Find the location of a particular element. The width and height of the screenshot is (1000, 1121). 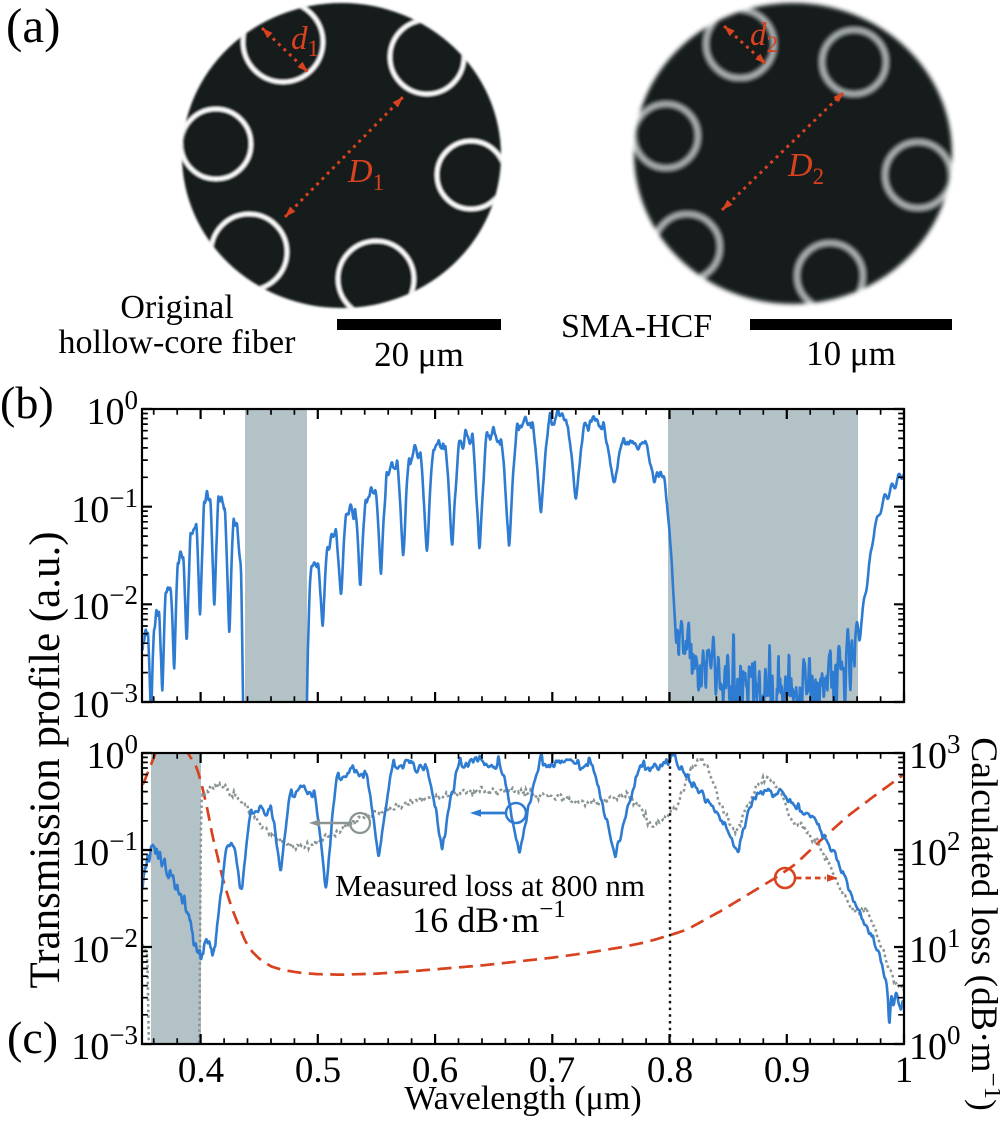

svg-text: hollow-core fiber is located at coordinates (178, 342).